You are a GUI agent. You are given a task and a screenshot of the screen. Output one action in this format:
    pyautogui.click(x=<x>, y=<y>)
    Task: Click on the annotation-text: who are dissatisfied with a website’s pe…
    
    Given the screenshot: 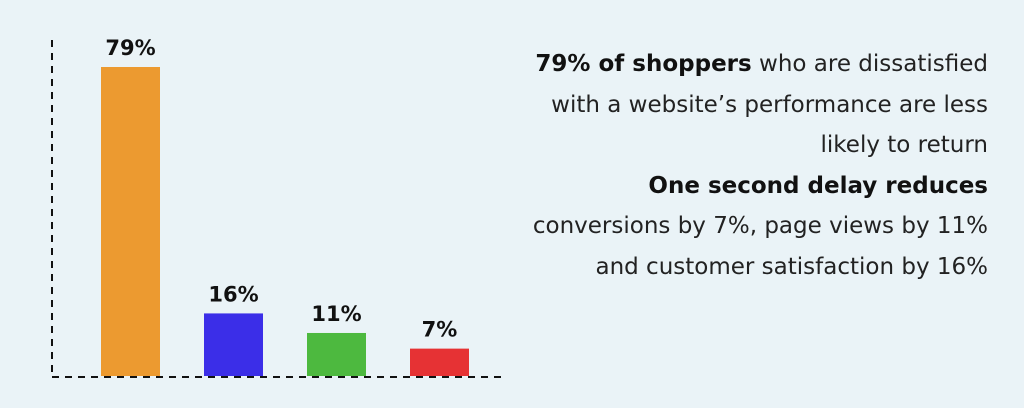 What is the action you would take?
    pyautogui.click(x=769, y=104)
    